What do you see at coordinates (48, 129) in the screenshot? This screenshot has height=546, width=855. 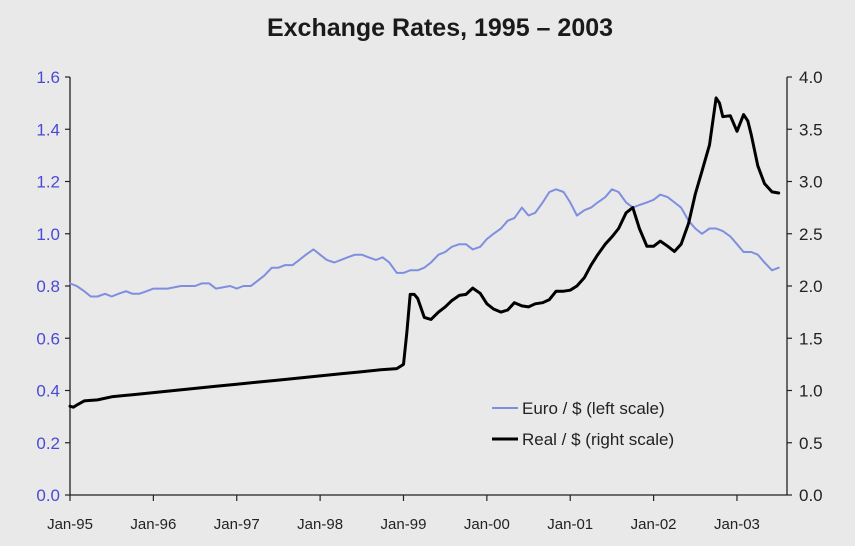 I see `left-tick-label: 1.4` at bounding box center [48, 129].